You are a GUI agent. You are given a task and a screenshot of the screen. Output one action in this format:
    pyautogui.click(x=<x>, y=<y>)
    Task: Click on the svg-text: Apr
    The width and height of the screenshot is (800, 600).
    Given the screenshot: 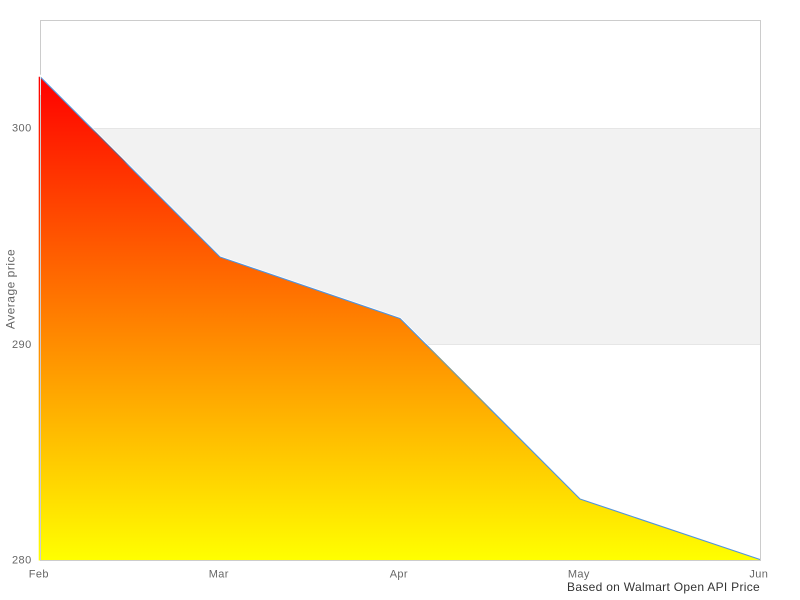 What is the action you would take?
    pyautogui.click(x=399, y=575)
    